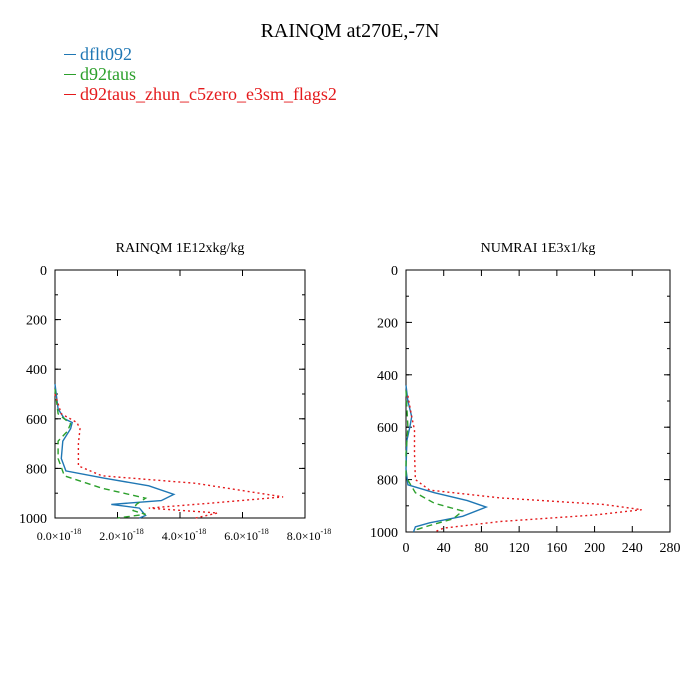  What do you see at coordinates (556, 548) in the screenshot?
I see `x-tick-label: 160` at bounding box center [556, 548].